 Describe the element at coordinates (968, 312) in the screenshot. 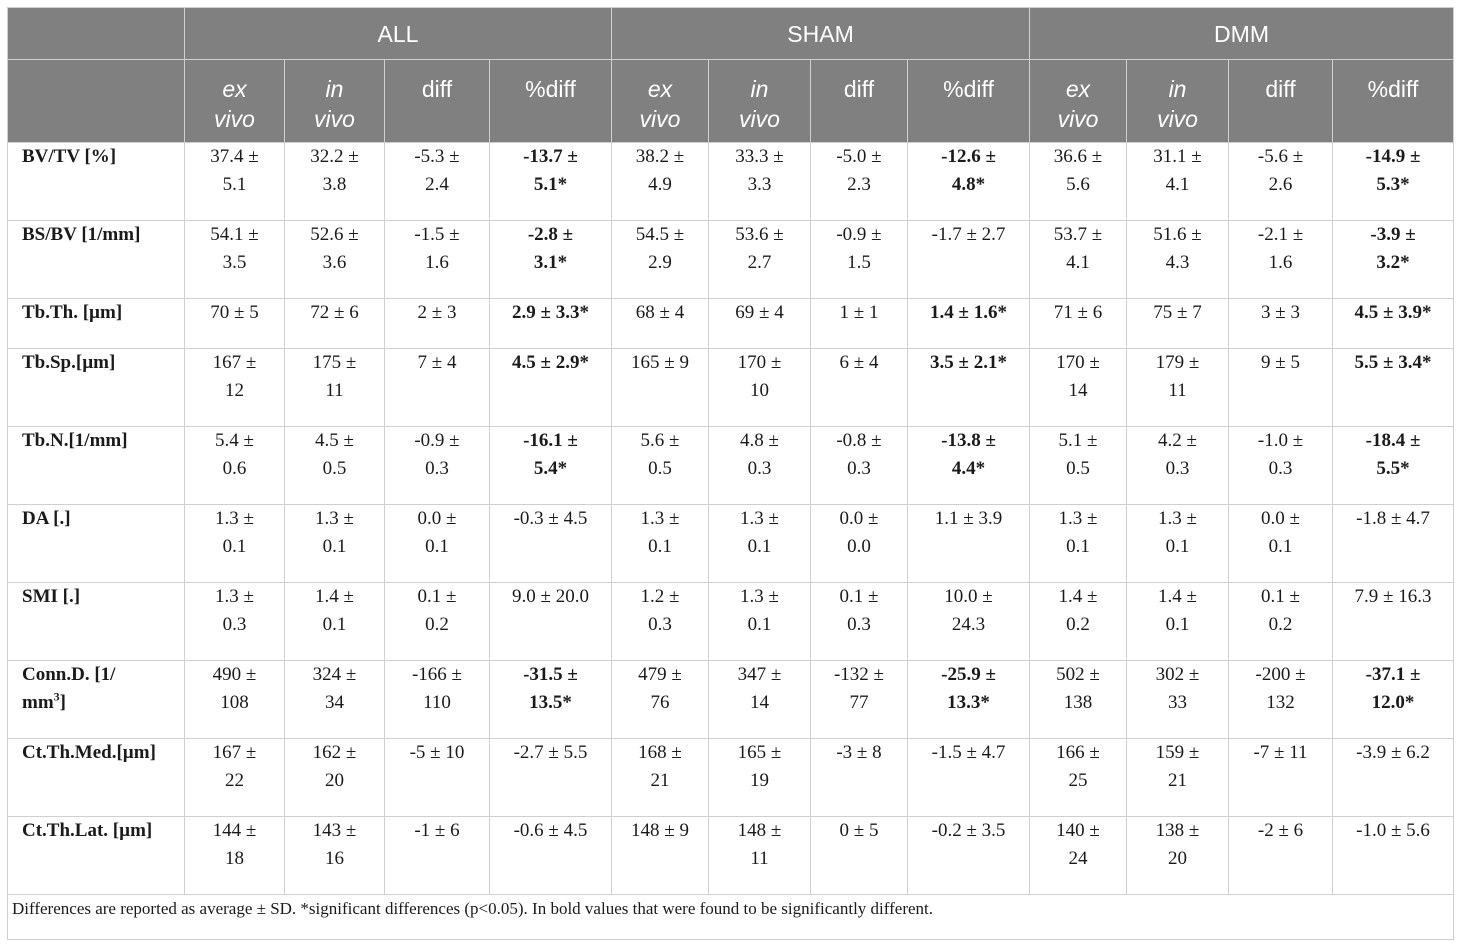

I see `cell-line: 1.4 ± 1.6*` at that location.